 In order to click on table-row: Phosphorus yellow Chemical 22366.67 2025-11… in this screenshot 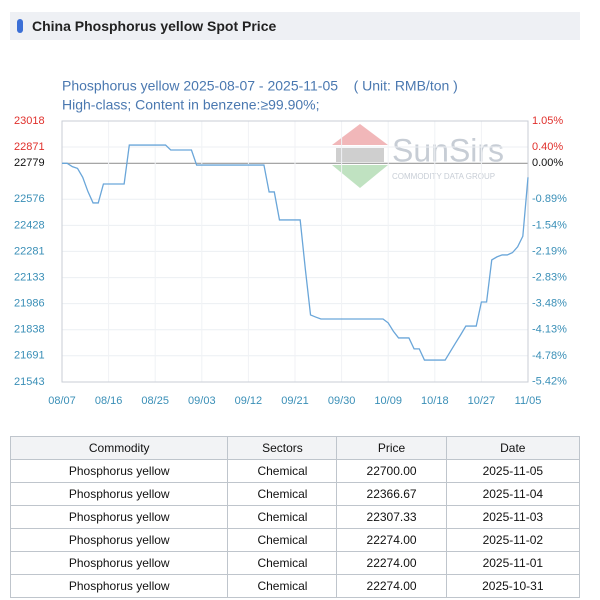, I will do `click(295, 494)`.